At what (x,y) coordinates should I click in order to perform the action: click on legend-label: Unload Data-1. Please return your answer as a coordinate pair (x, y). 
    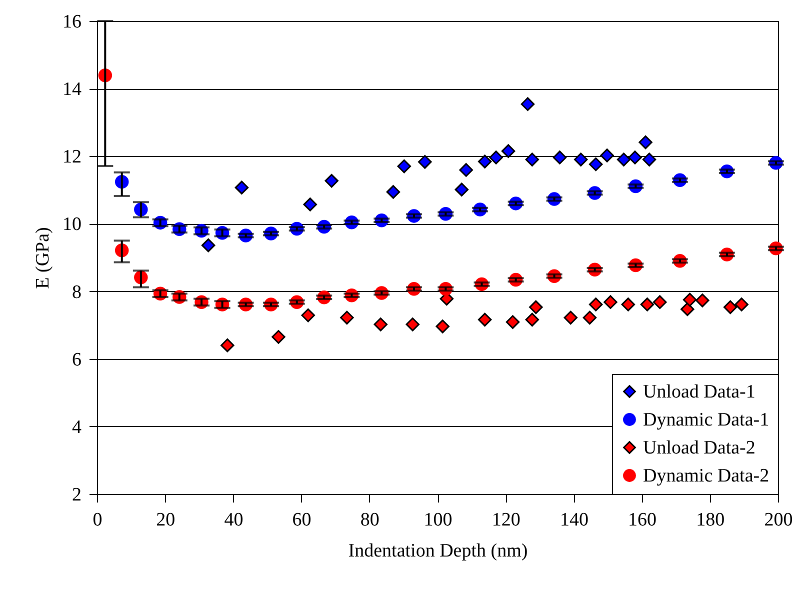
    Looking at the image, I should click on (699, 392).